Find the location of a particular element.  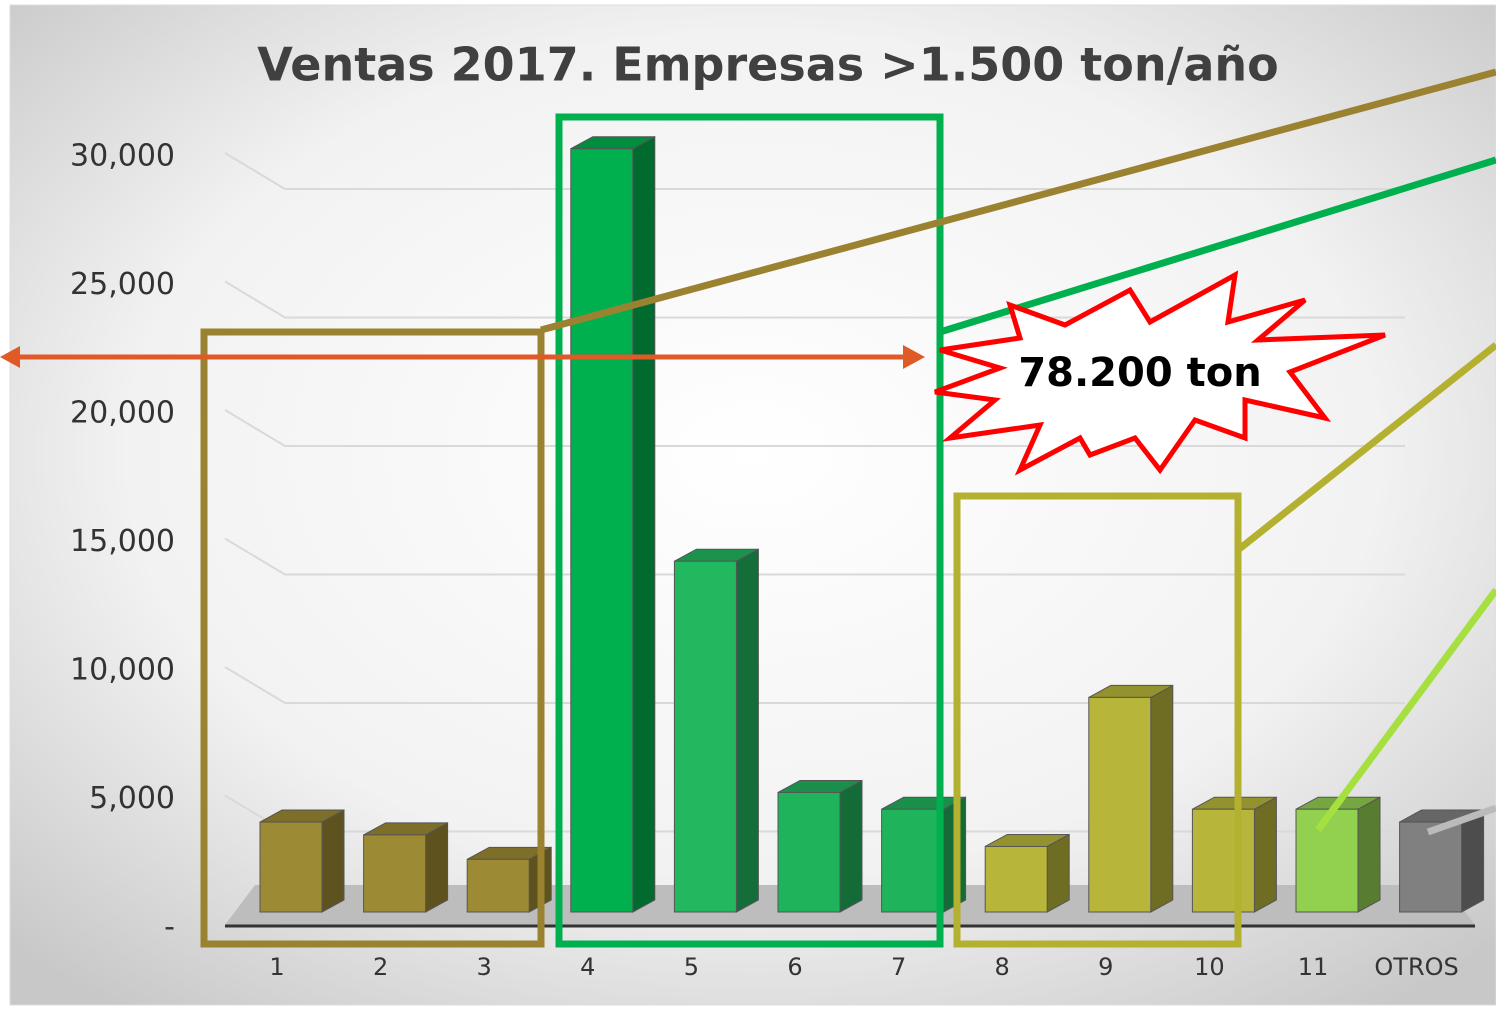

y-tick-label: - is located at coordinates (169, 927).